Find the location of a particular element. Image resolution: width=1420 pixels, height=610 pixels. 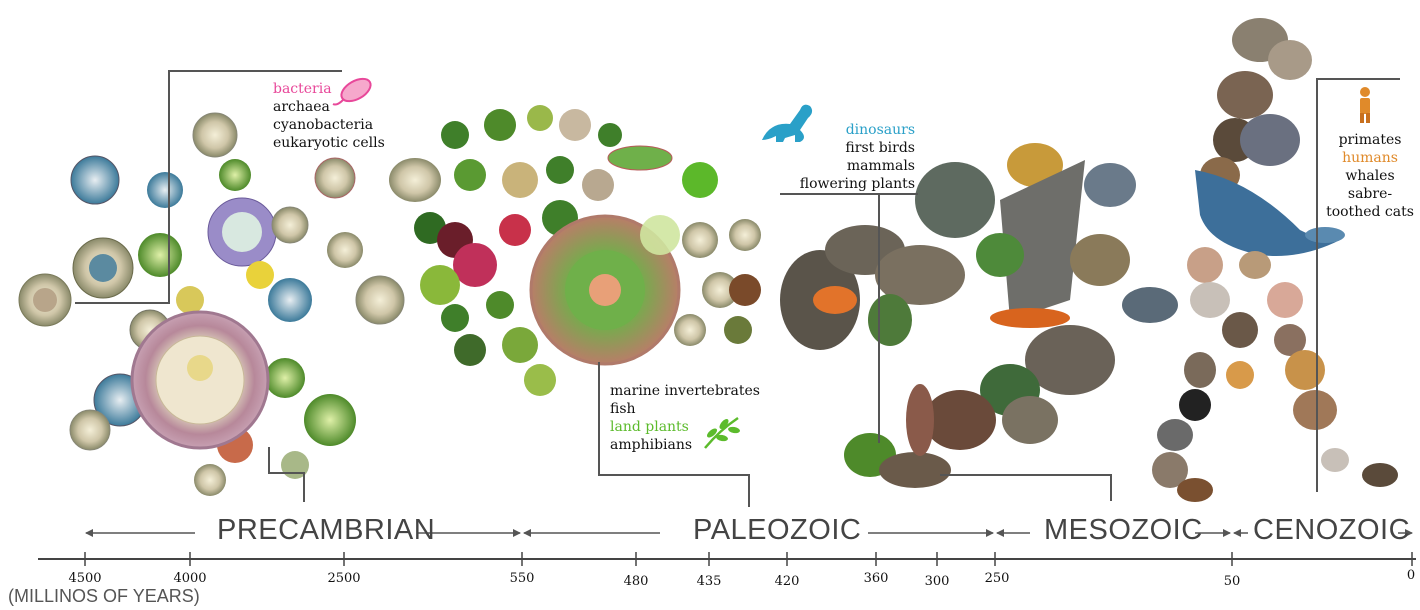

cenozoic-cluster is located at coordinates (1275, 260).